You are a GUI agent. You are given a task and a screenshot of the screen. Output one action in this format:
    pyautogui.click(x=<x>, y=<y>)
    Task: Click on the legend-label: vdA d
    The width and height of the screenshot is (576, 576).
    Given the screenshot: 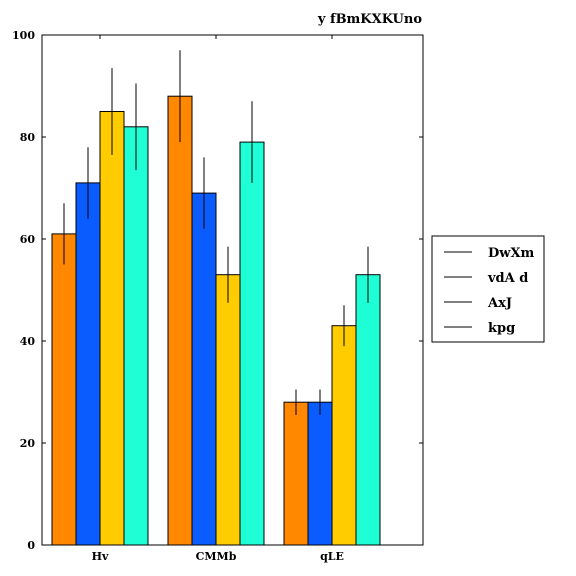 What is the action you would take?
    pyautogui.click(x=507, y=278)
    